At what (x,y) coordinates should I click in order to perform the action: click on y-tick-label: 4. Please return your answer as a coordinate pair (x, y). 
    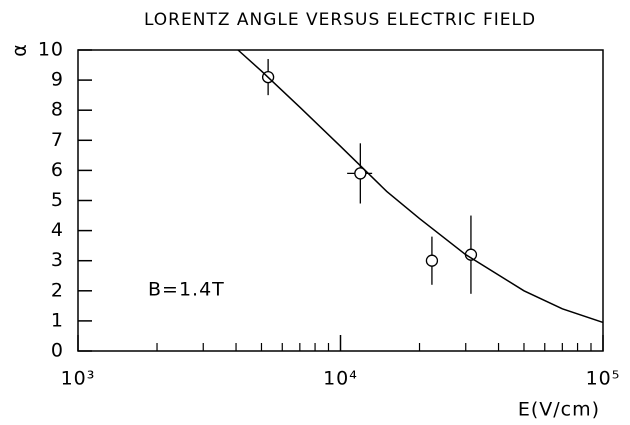
    Looking at the image, I should click on (57, 230).